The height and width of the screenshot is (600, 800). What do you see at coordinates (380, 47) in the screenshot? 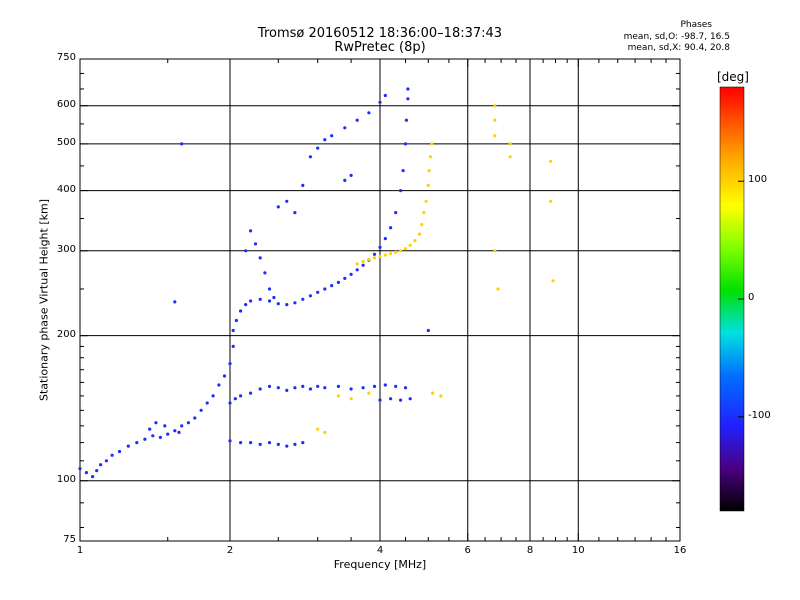
I see `chart-subtitle: RwPretec (8p)` at bounding box center [380, 47].